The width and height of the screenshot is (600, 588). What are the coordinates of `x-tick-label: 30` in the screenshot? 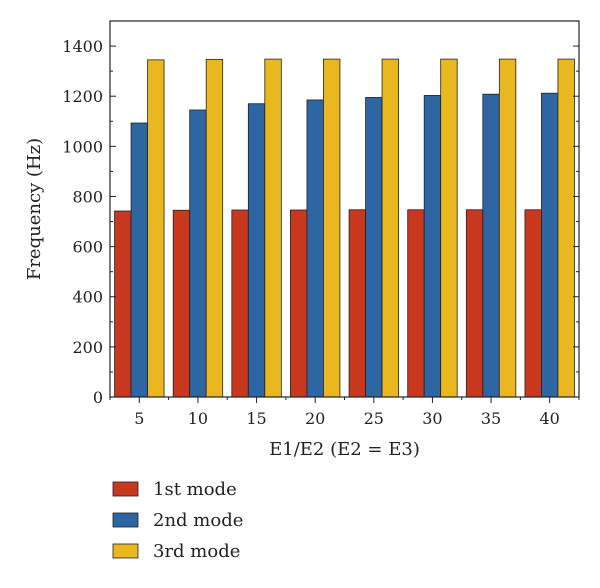 It's located at (432, 418).